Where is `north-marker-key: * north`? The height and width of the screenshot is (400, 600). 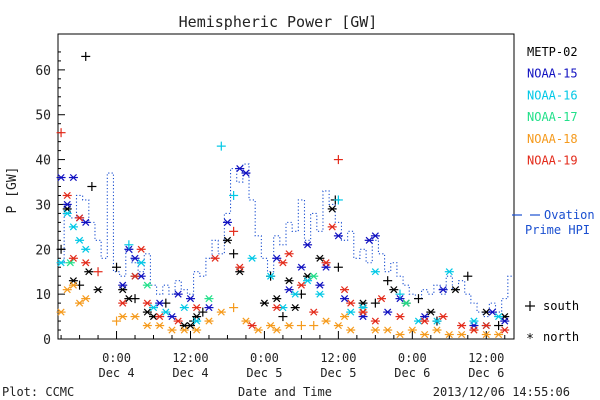 north-marker-key: * north is located at coordinates (552, 338).